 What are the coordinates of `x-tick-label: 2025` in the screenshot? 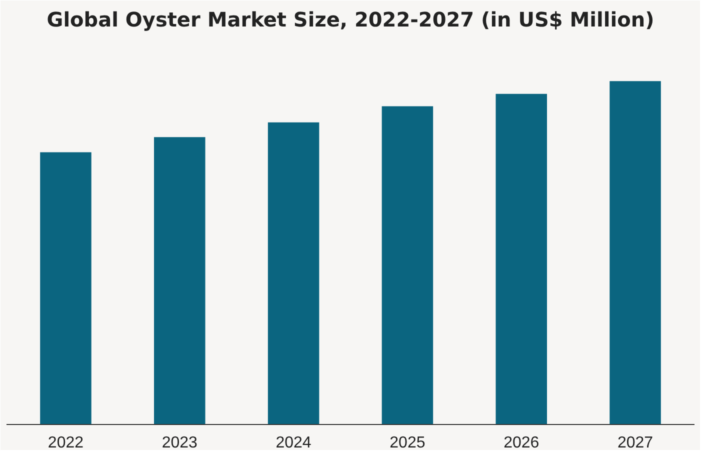 It's located at (408, 443).